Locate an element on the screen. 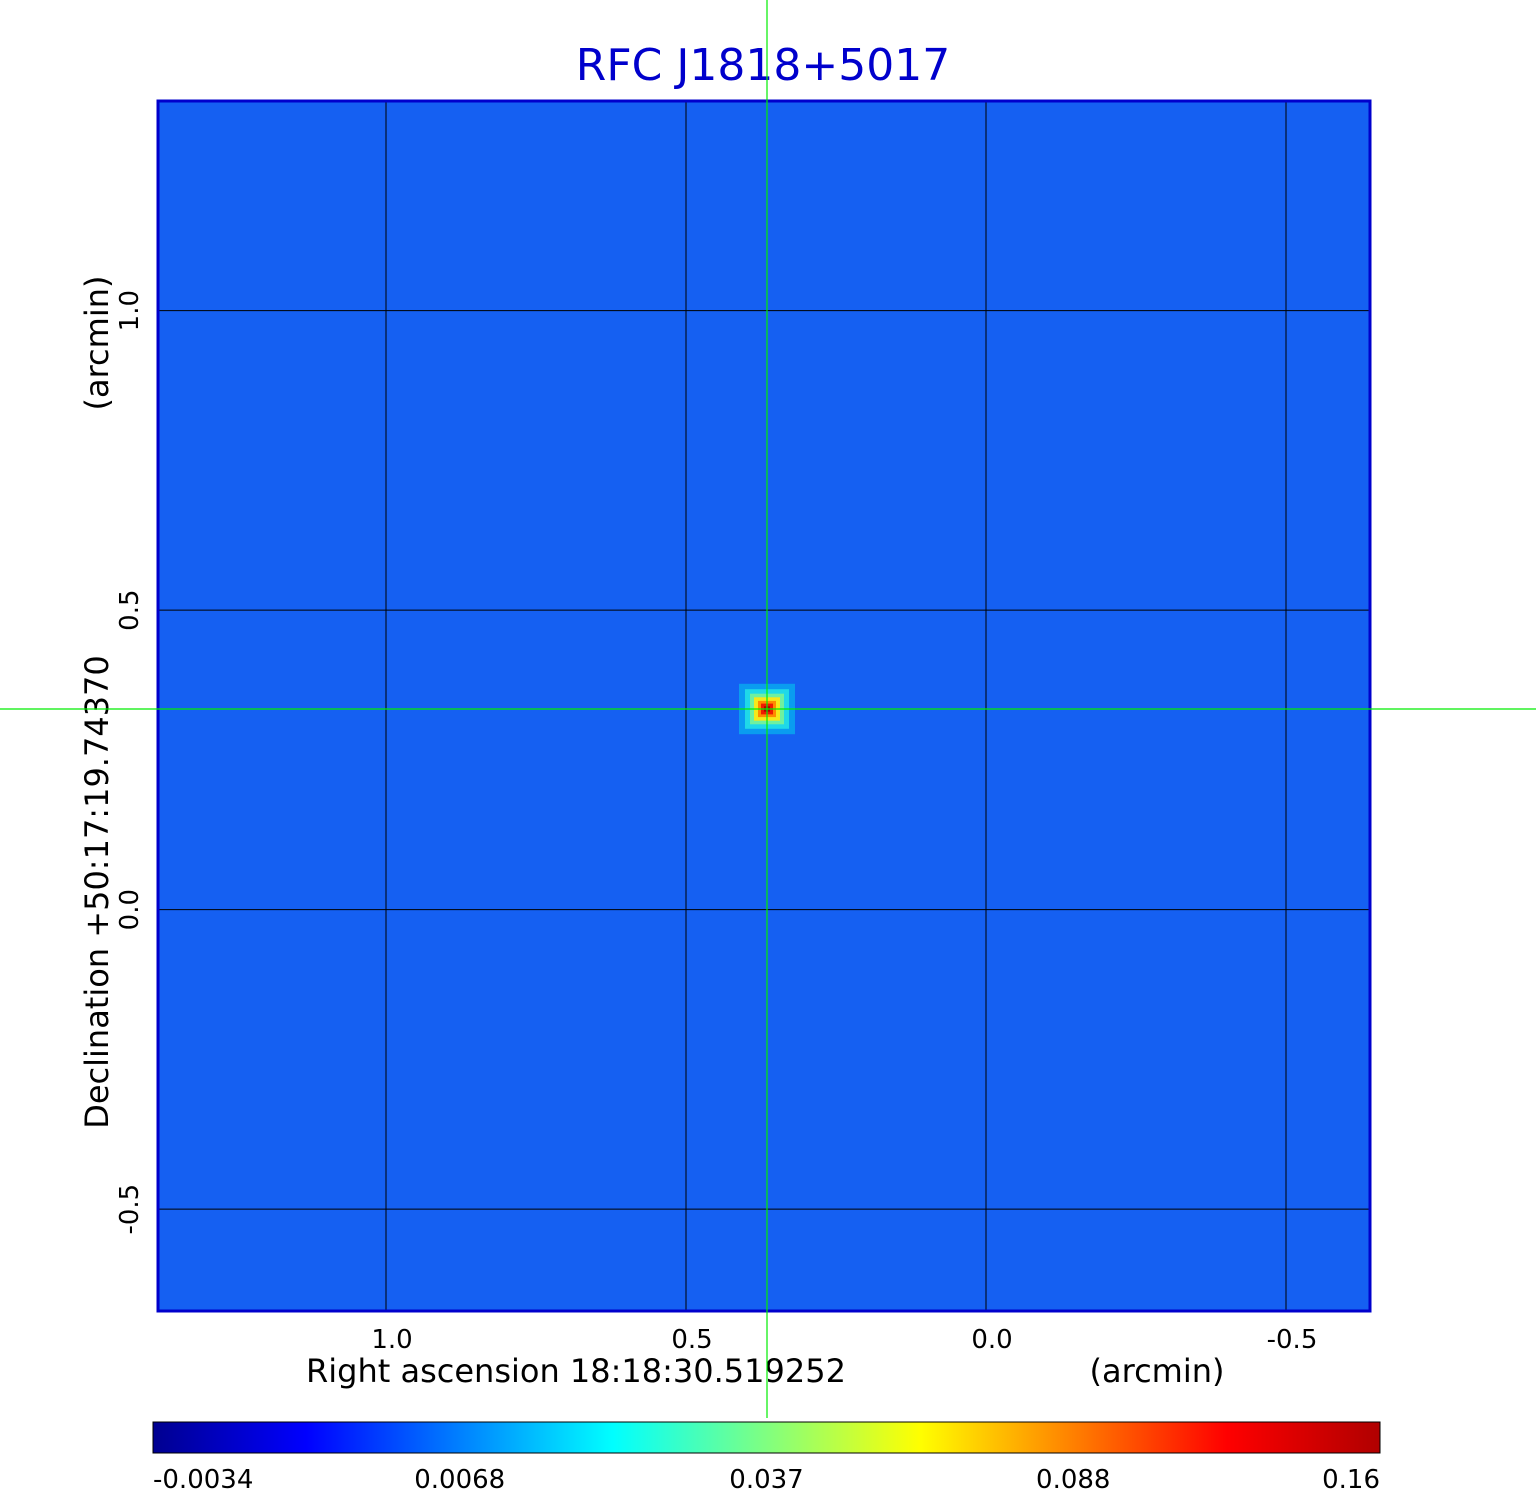 The height and width of the screenshot is (1511, 1536). colorbar-tick-label: 0.088 is located at coordinates (1073, 1480).